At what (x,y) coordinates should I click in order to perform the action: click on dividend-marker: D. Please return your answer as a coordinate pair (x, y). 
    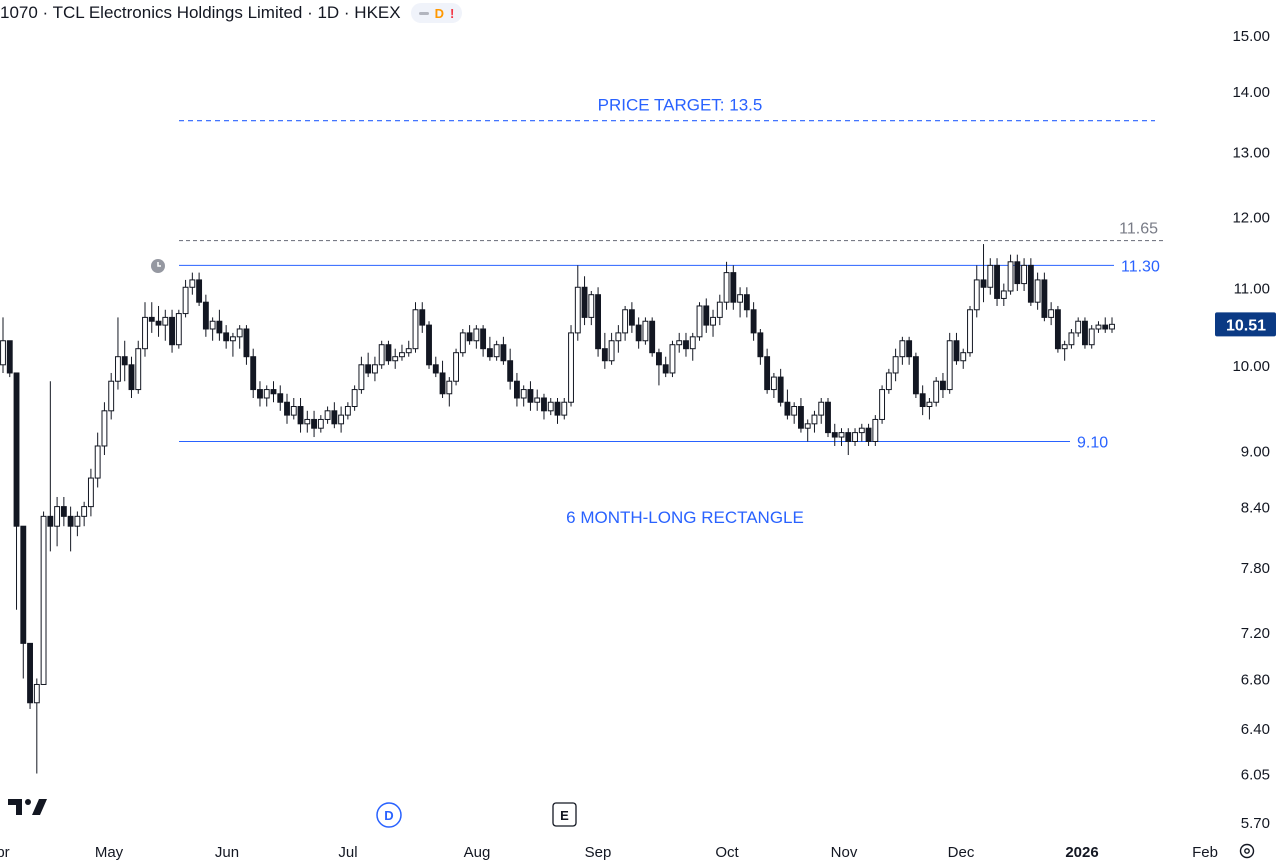
    Looking at the image, I should click on (389, 815).